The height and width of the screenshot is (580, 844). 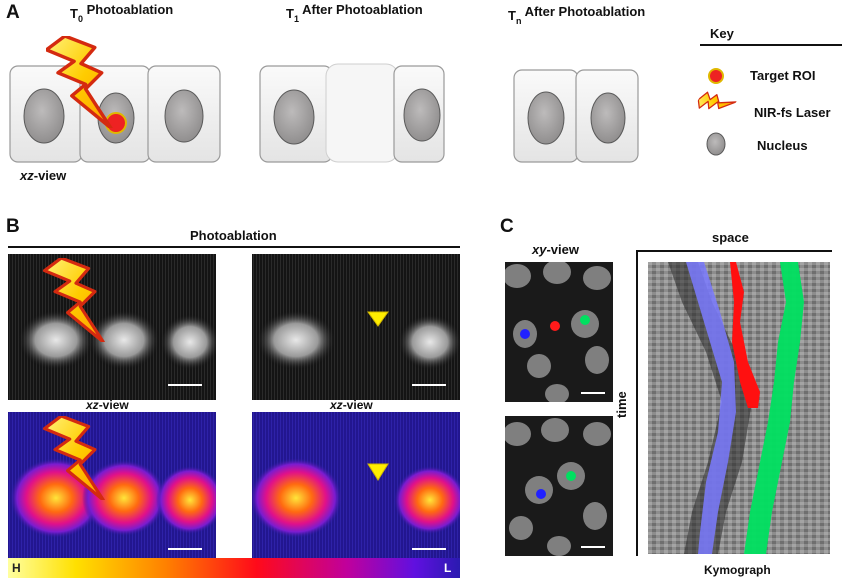 I want to click on target-roi-icon, so click(x=716, y=76).